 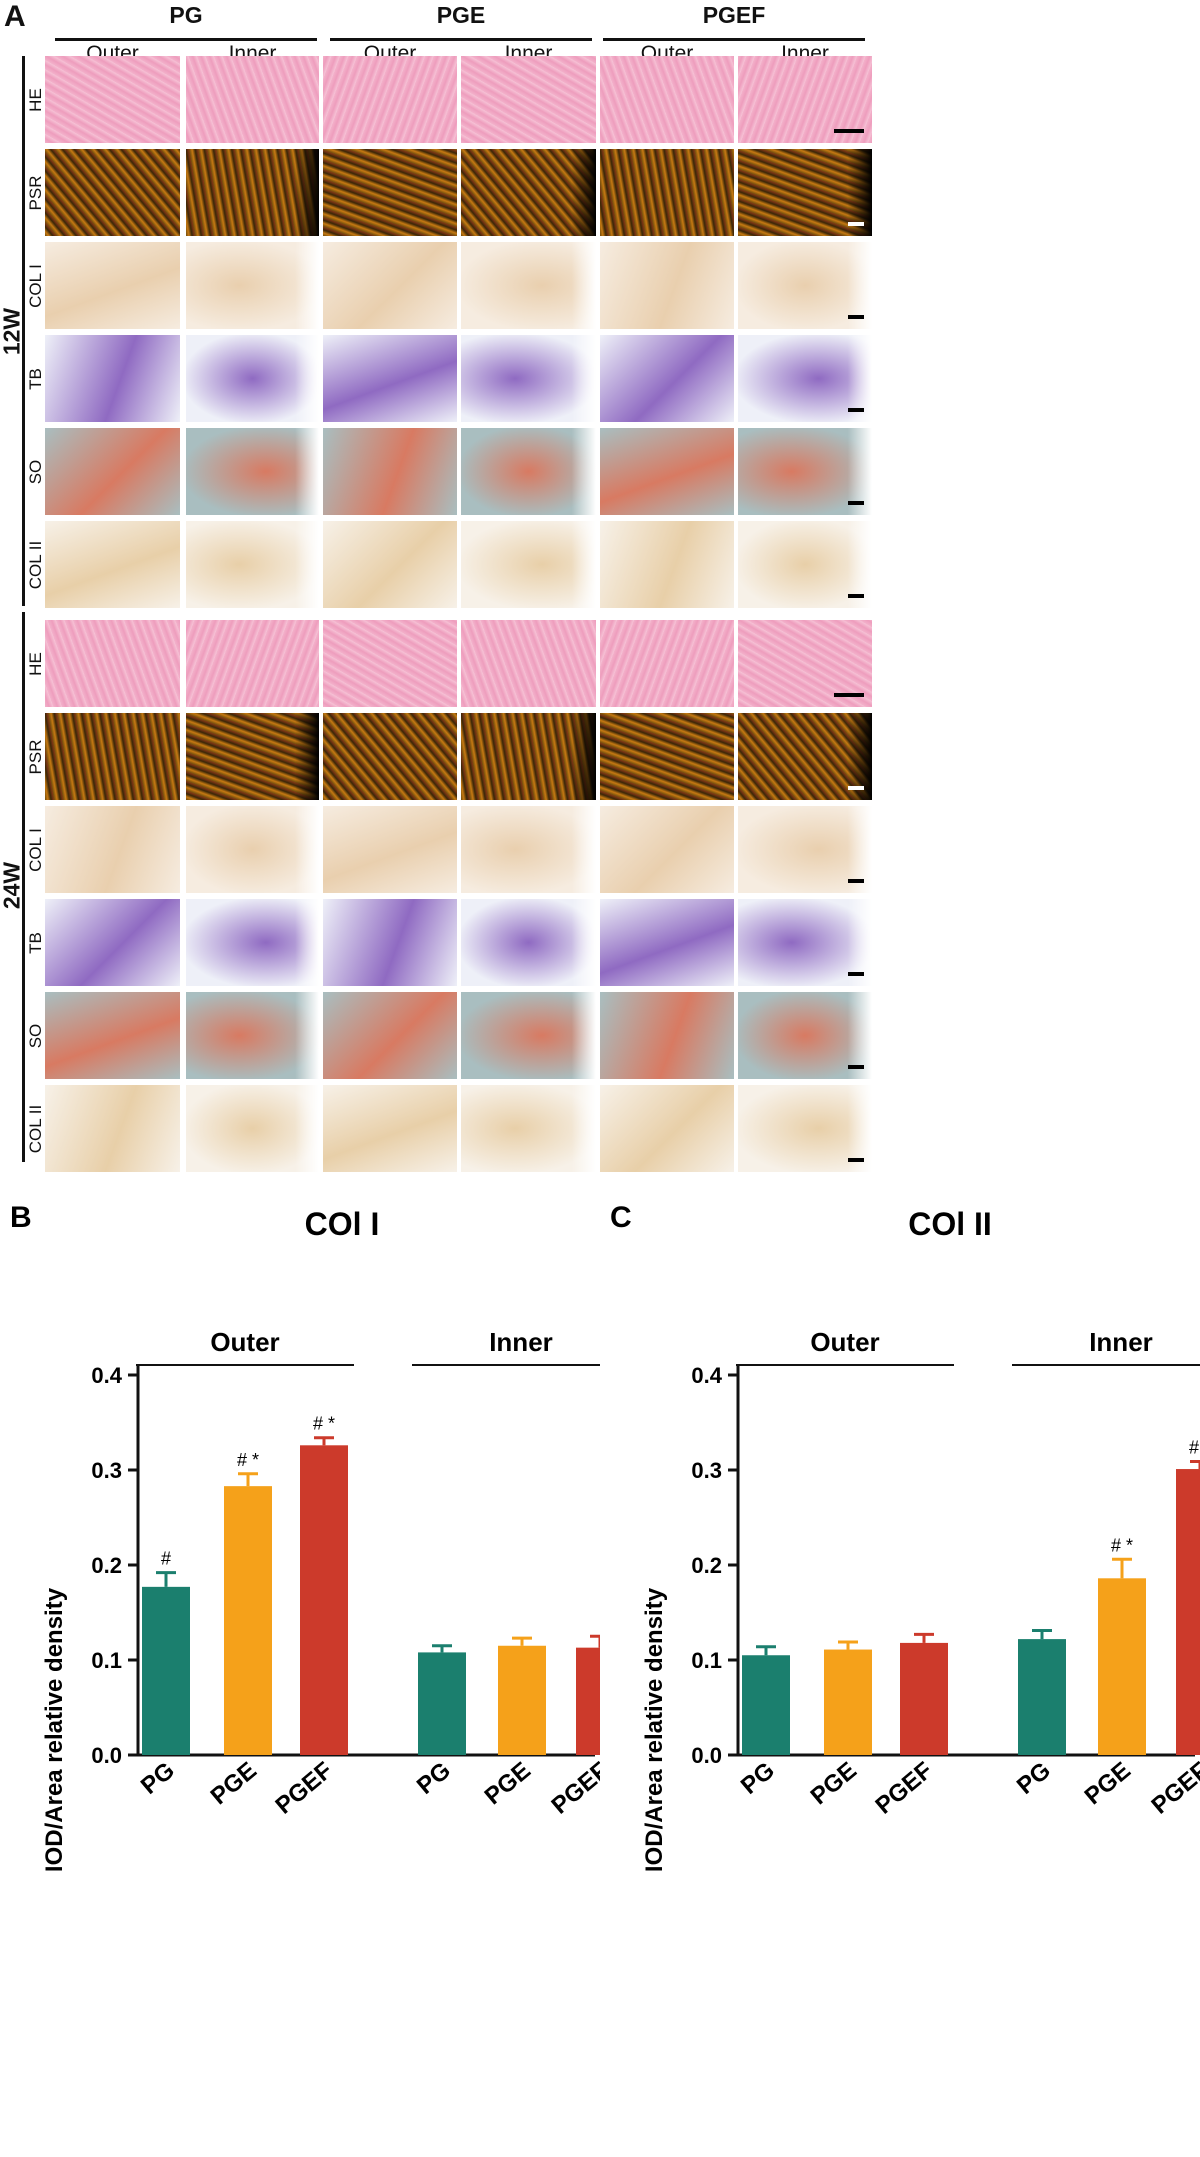 What do you see at coordinates (1108, 1783) in the screenshot?
I see `c-category-label: PGE` at bounding box center [1108, 1783].